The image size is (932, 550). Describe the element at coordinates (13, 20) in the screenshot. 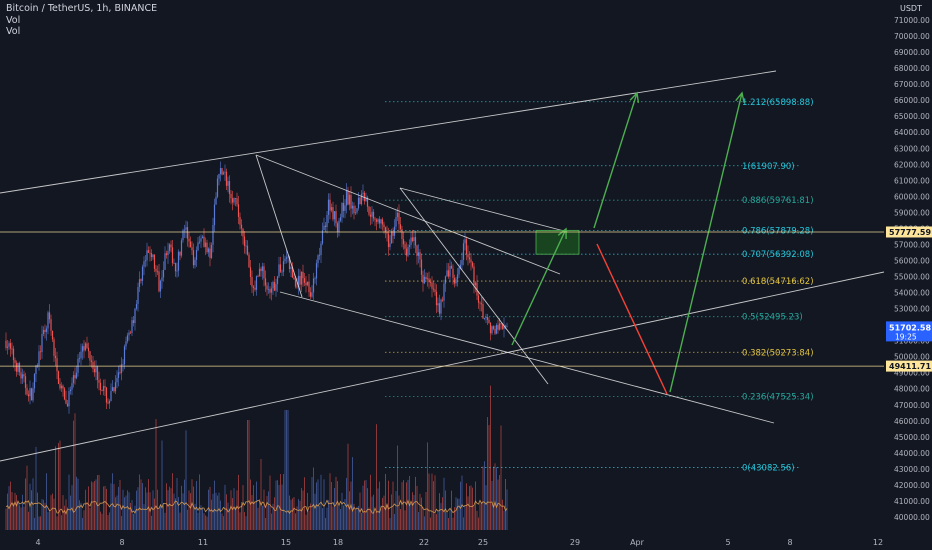

I see `indicator-label-vol-1: Vol` at that location.